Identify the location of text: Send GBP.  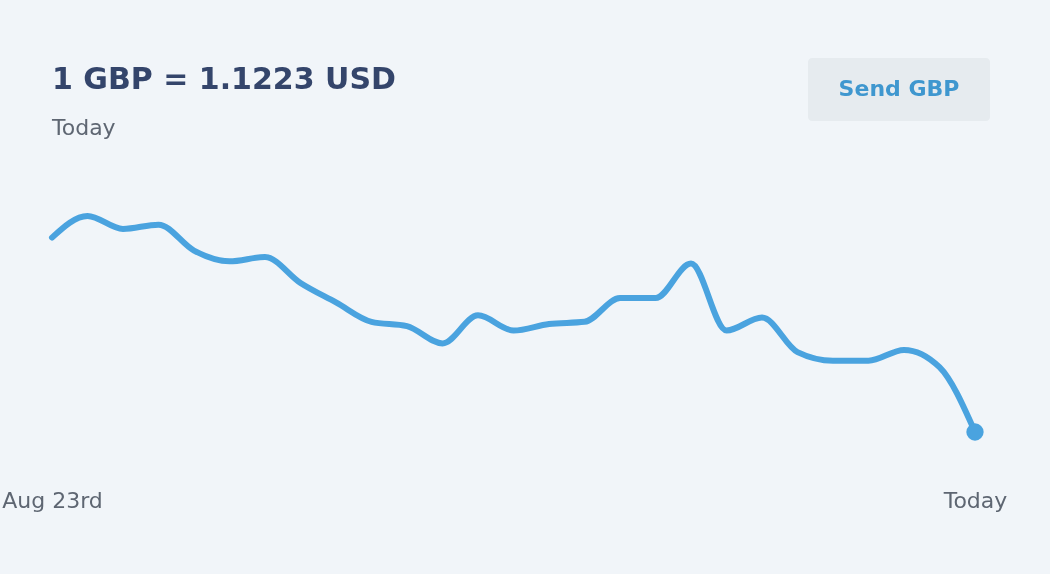
(899, 88).